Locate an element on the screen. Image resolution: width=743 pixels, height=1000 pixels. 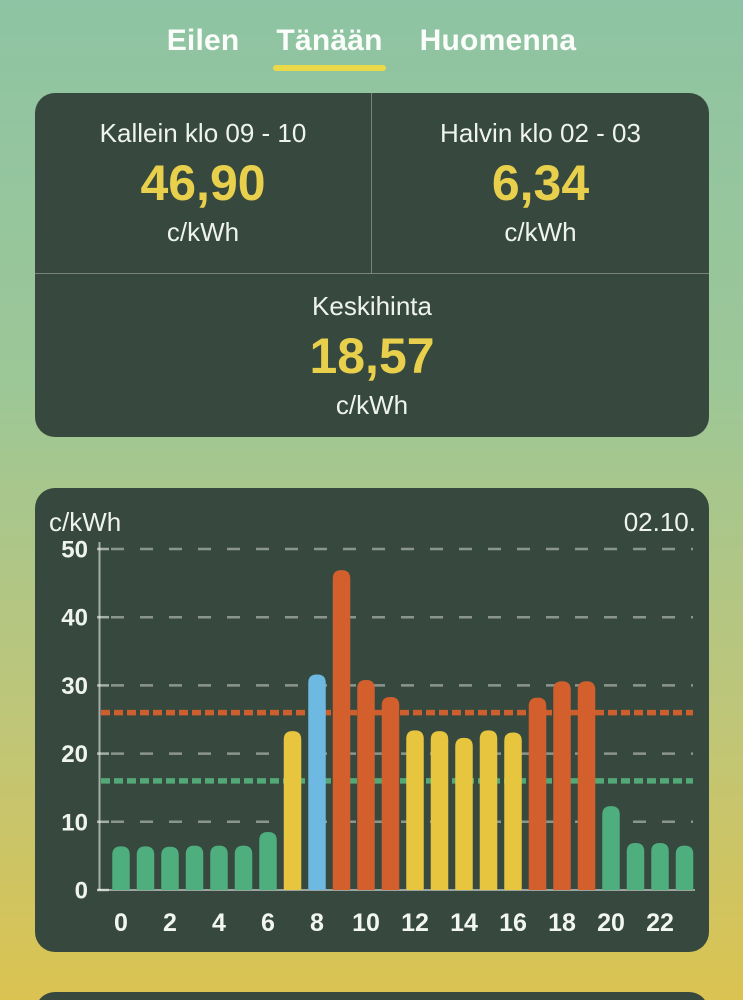
x-axis-label: 22 is located at coordinates (660, 923).